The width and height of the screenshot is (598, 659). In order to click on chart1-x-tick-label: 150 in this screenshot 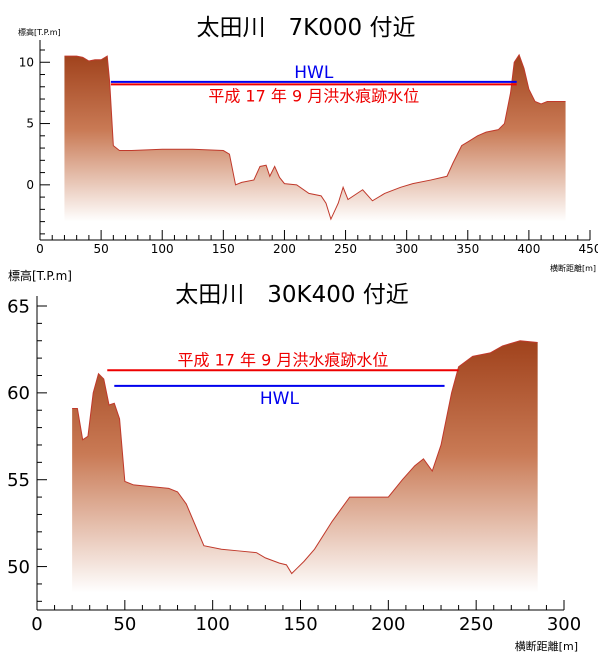, I will do `click(223, 249)`.